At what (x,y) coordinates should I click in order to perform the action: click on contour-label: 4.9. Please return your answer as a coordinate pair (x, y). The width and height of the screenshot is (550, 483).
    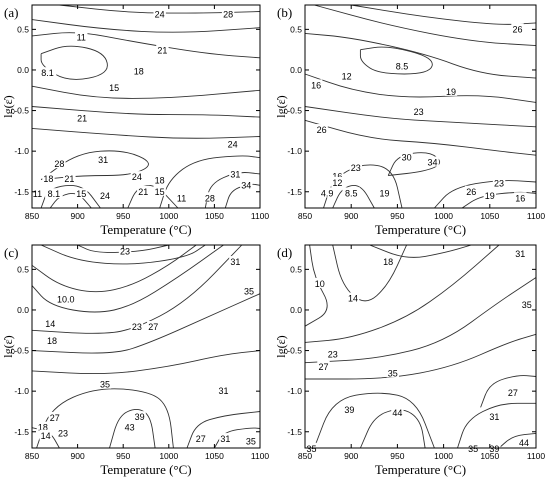
    Looking at the image, I should click on (327, 193).